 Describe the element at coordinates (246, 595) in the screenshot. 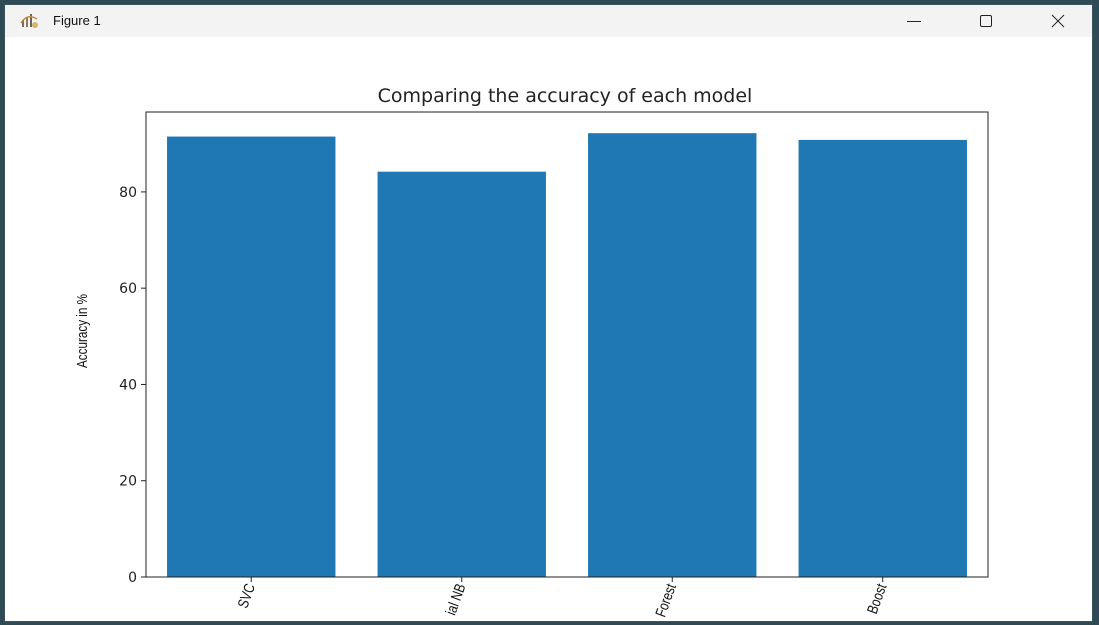

I see `x-tick-label: SVC` at that location.